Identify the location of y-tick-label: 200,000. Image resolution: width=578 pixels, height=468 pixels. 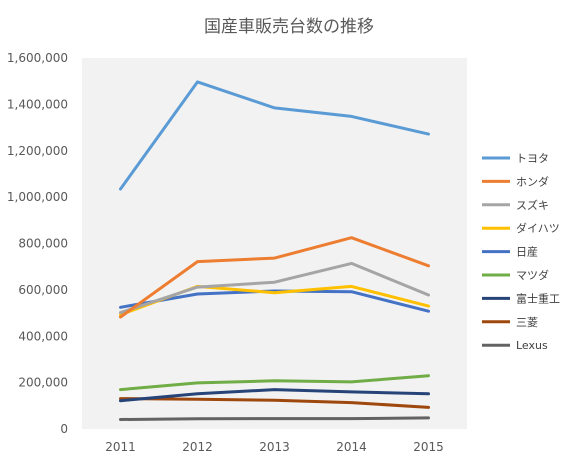
(43, 383).